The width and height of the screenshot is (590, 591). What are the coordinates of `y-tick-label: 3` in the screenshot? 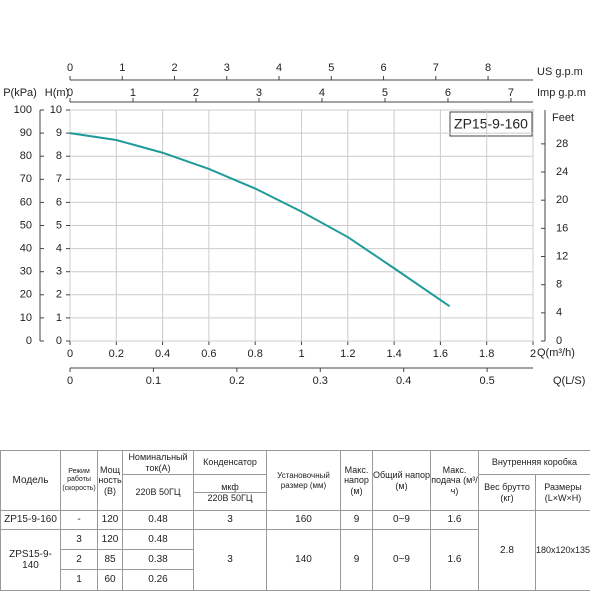 It's located at (59, 272).